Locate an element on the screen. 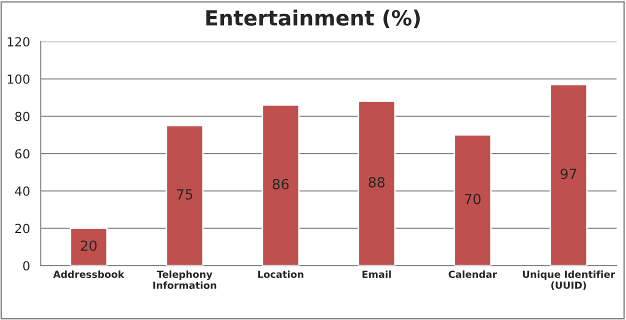 This screenshot has height=320, width=626. y-tick-label: 120 is located at coordinates (19, 42).